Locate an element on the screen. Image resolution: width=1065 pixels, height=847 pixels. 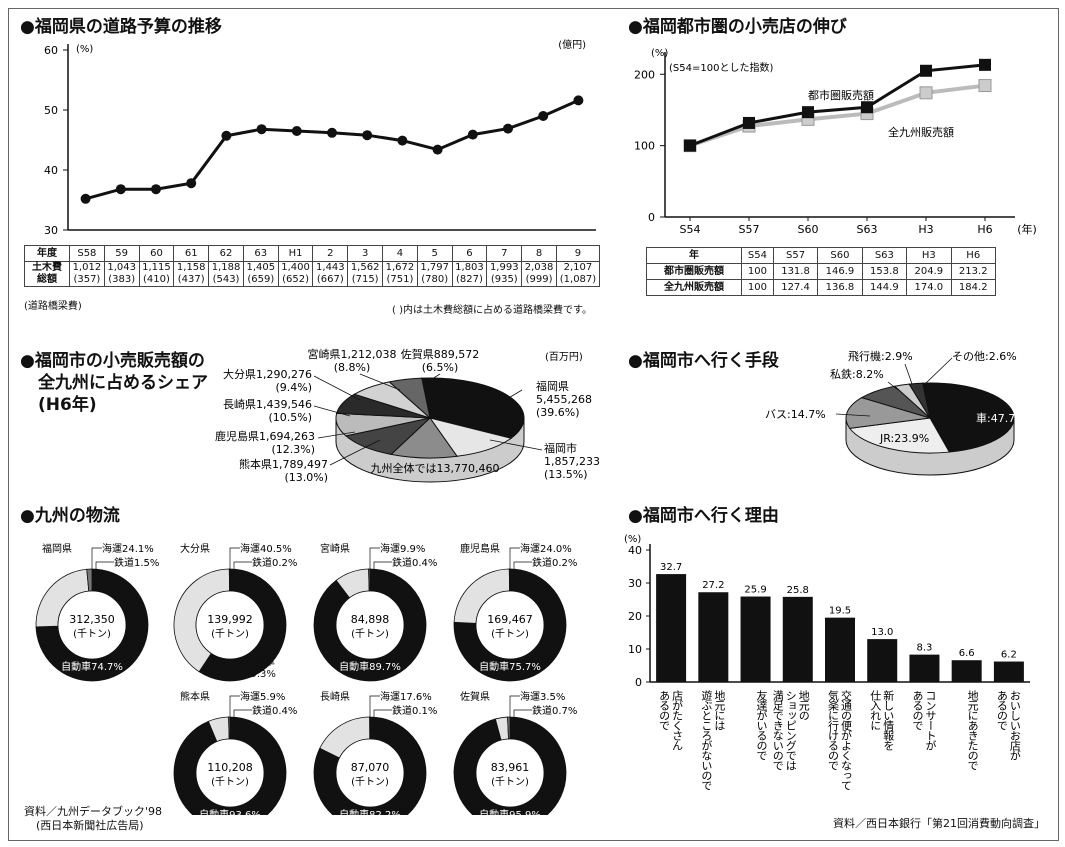
donut-rail-label: 鉄道1.5% is located at coordinates (136, 562).